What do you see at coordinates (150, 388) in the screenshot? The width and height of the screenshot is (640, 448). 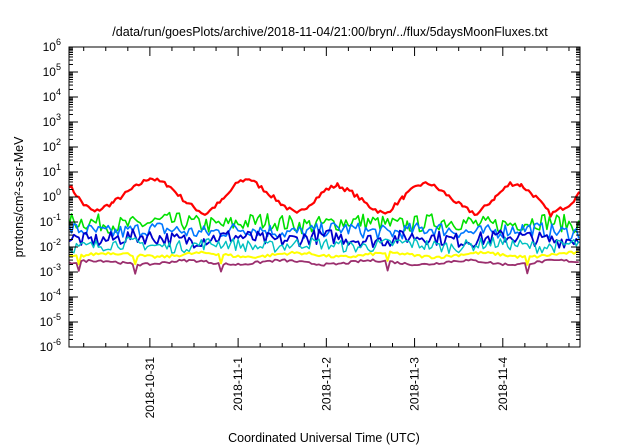 I see `x-tick-label: 2018-10-31` at bounding box center [150, 388].